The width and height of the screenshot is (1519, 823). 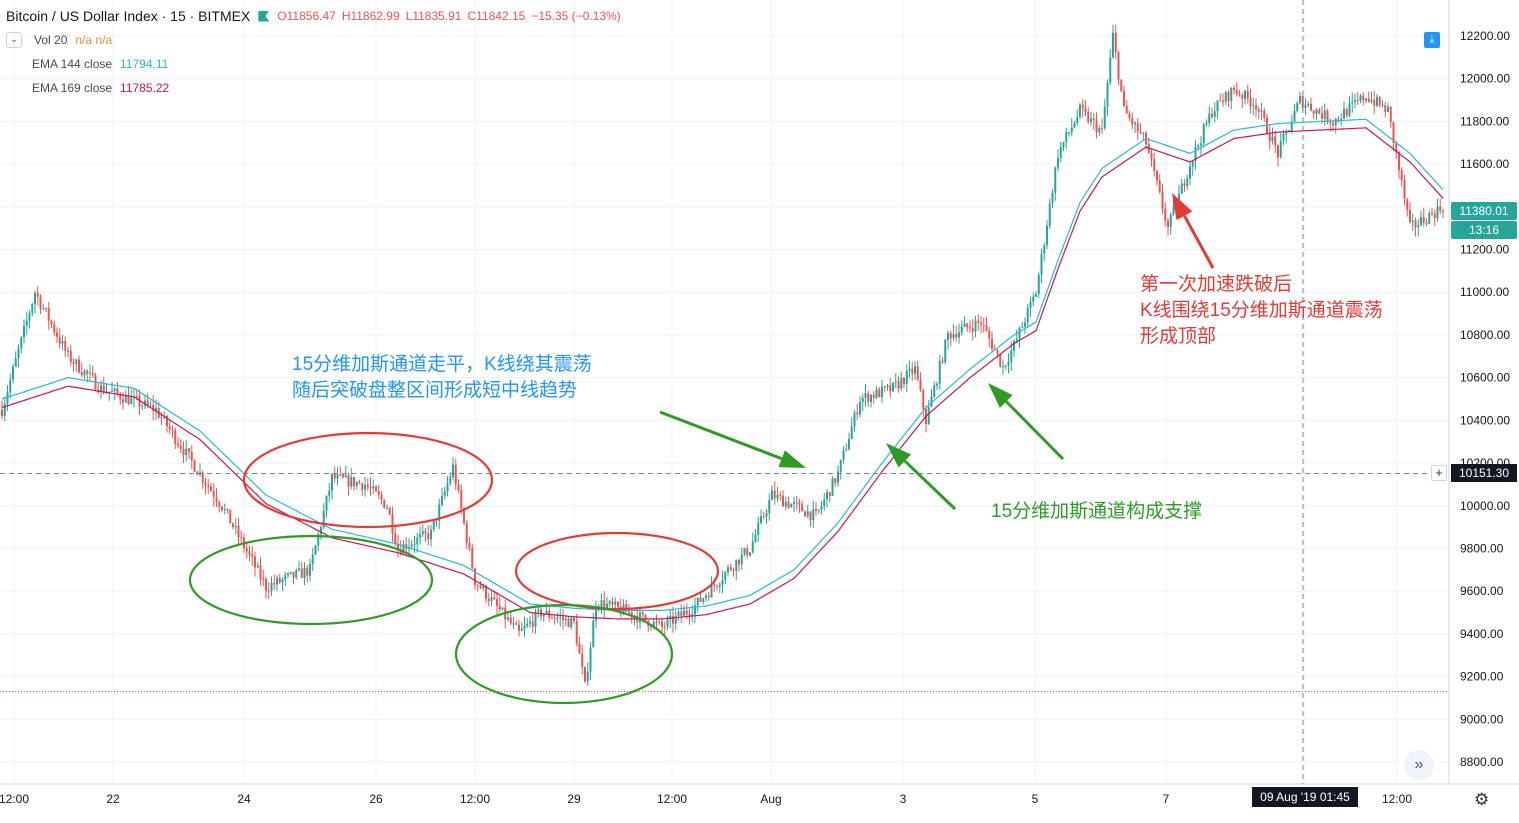 What do you see at coordinates (930, 485) in the screenshot?
I see `arrow-green-2-shaft` at bounding box center [930, 485].